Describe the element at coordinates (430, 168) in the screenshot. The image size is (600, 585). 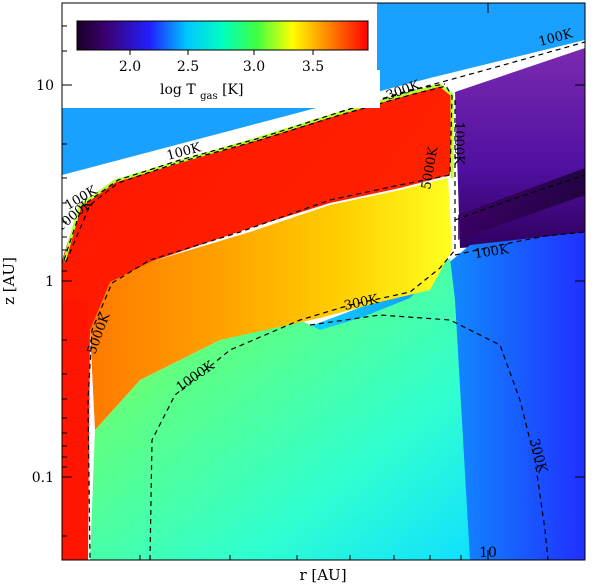
I see `contour-label-5000K-right: 5000K` at that location.